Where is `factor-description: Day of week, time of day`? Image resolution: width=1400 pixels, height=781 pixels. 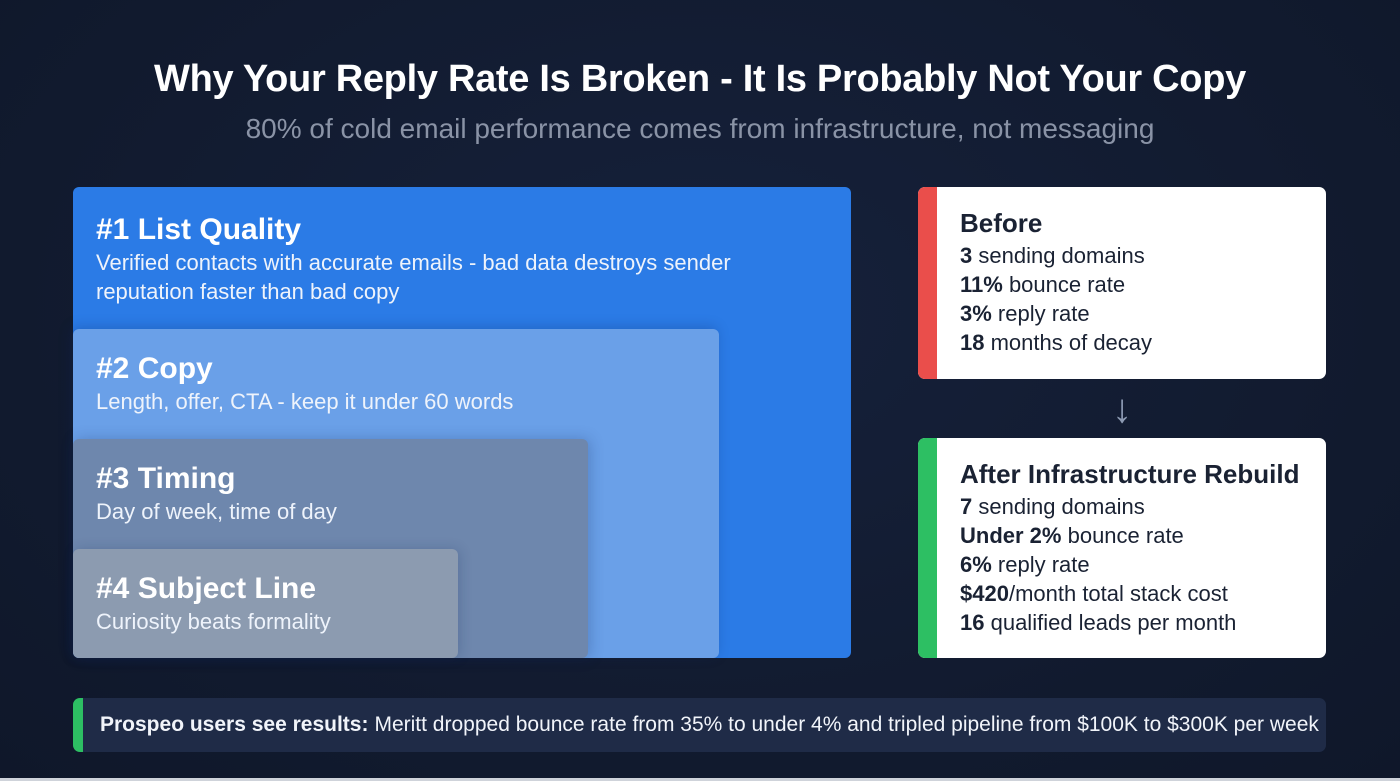
factor-description: Day of week, time of day is located at coordinates (216, 511).